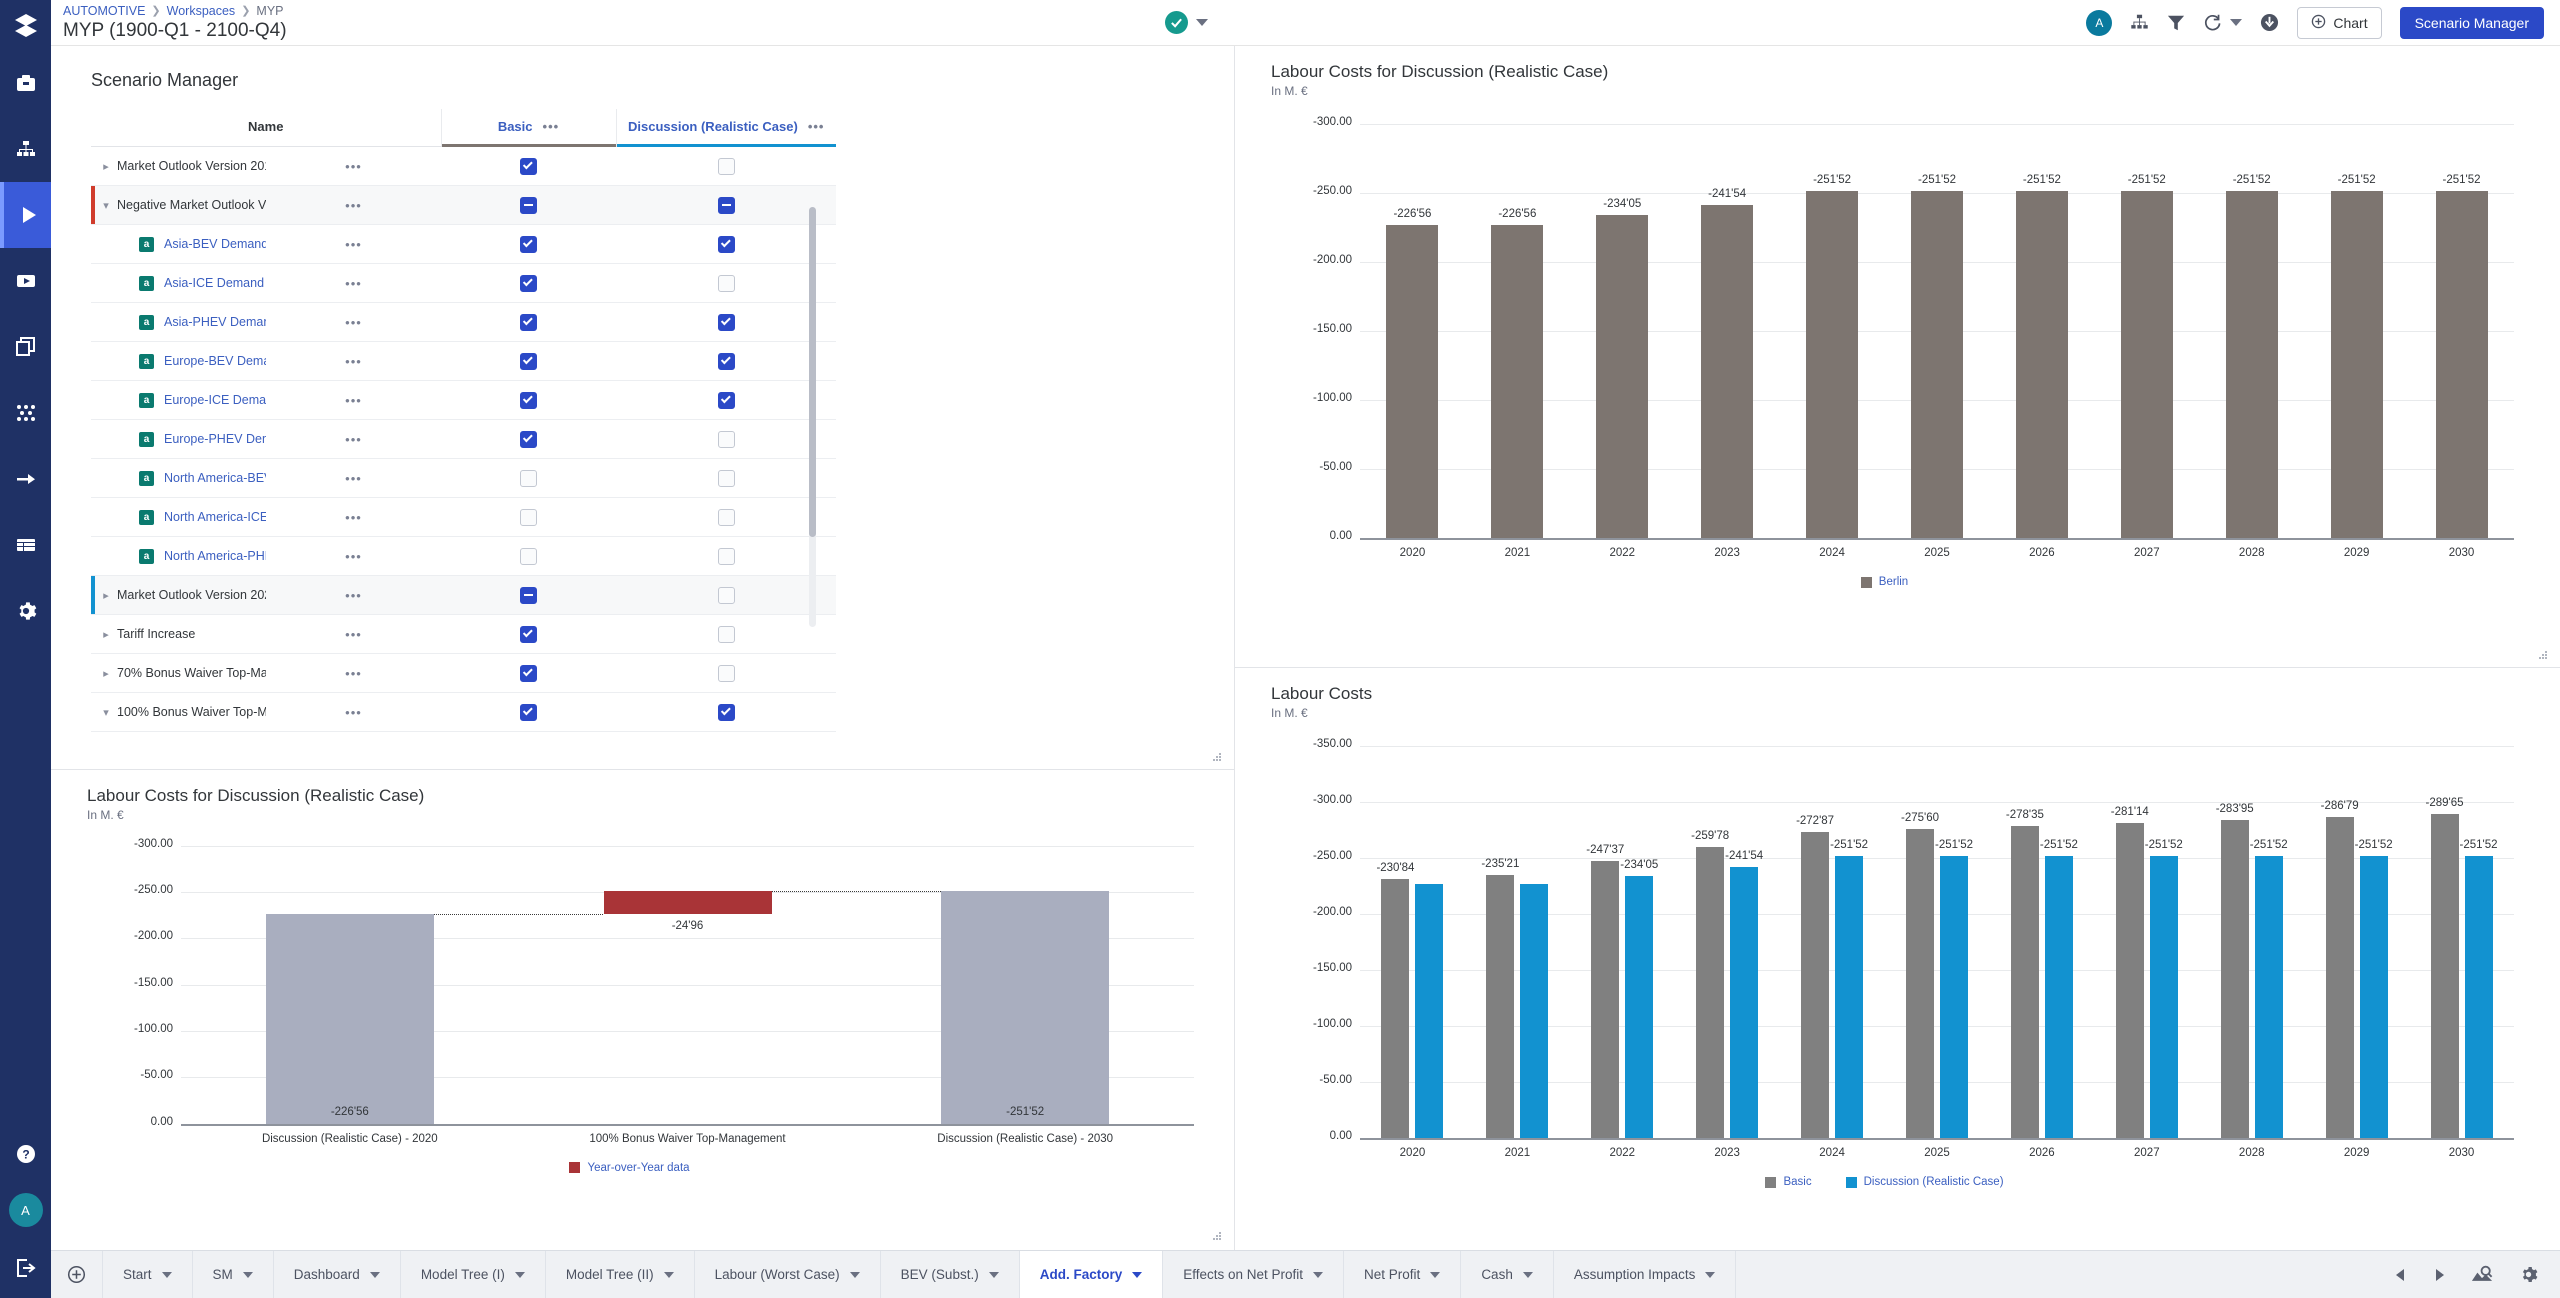  What do you see at coordinates (463, 400) in the screenshot?
I see `table-row: a Europe-ICE Demand Prediction •••` at bounding box center [463, 400].